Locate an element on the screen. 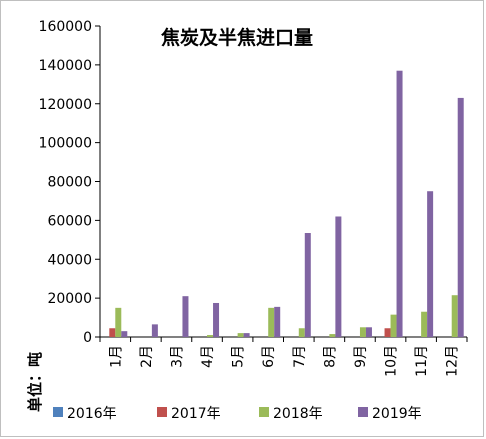 The width and height of the screenshot is (486, 439). bar-2019年-9月 is located at coordinates (368, 332).